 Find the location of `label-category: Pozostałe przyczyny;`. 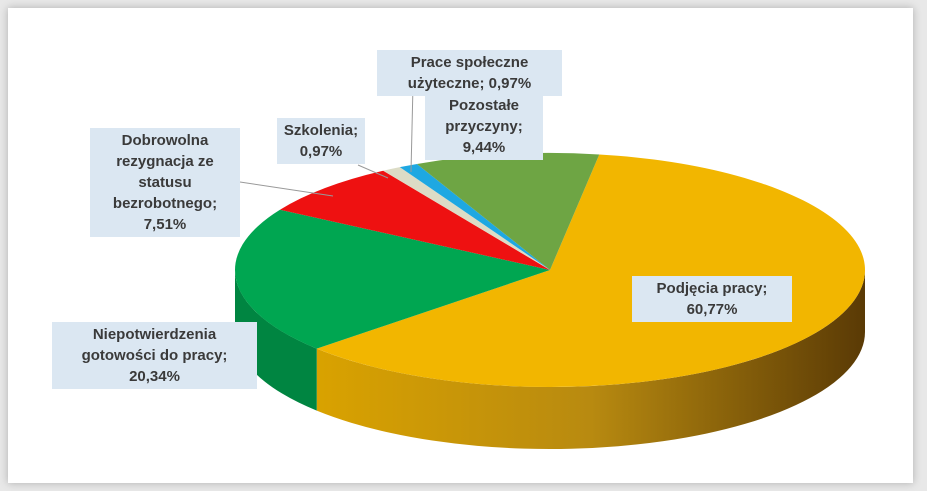

label-category: Pozostałe przyczyny; is located at coordinates (484, 116).